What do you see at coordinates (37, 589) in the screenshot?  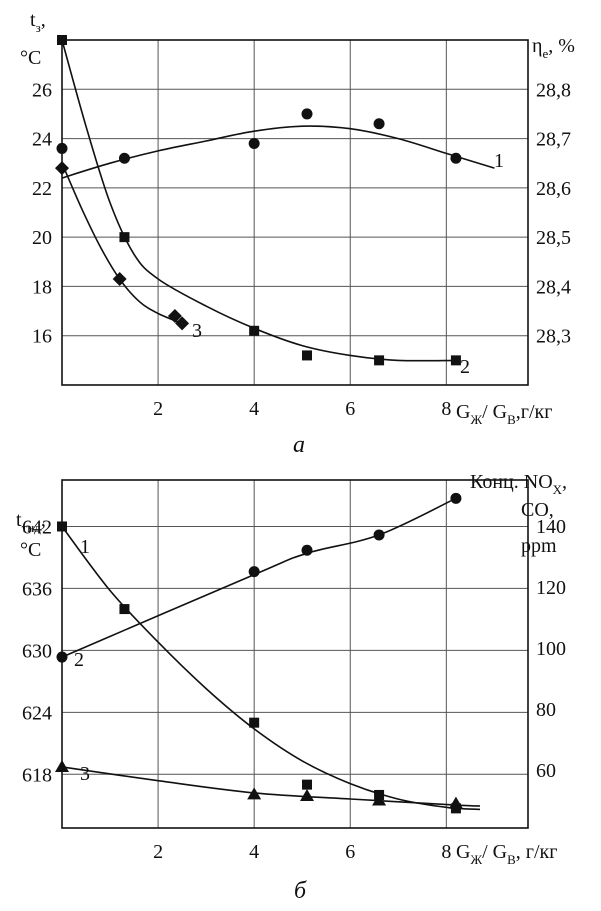 I see `left-tick-label: 636` at bounding box center [37, 589].